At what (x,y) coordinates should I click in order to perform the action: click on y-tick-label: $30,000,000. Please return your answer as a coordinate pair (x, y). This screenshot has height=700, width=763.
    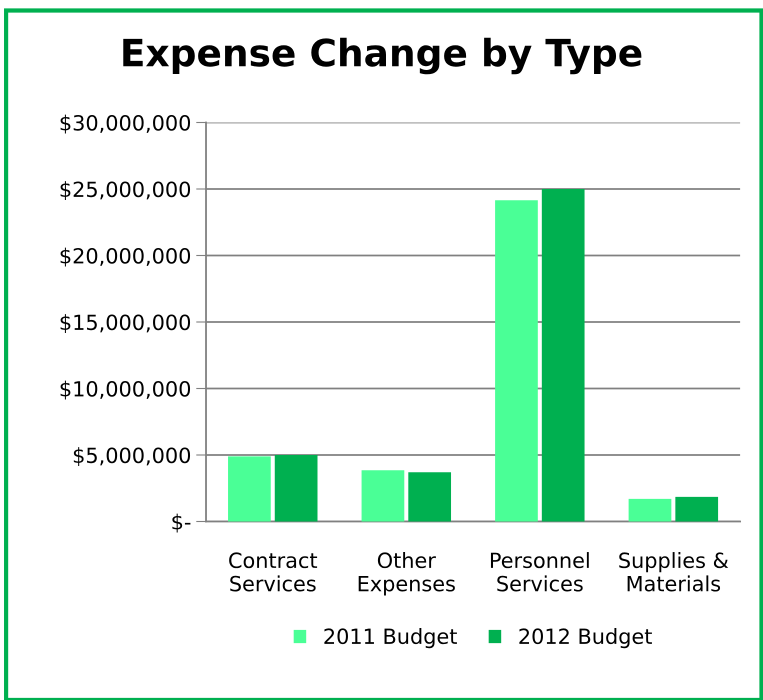
    Looking at the image, I should click on (125, 124).